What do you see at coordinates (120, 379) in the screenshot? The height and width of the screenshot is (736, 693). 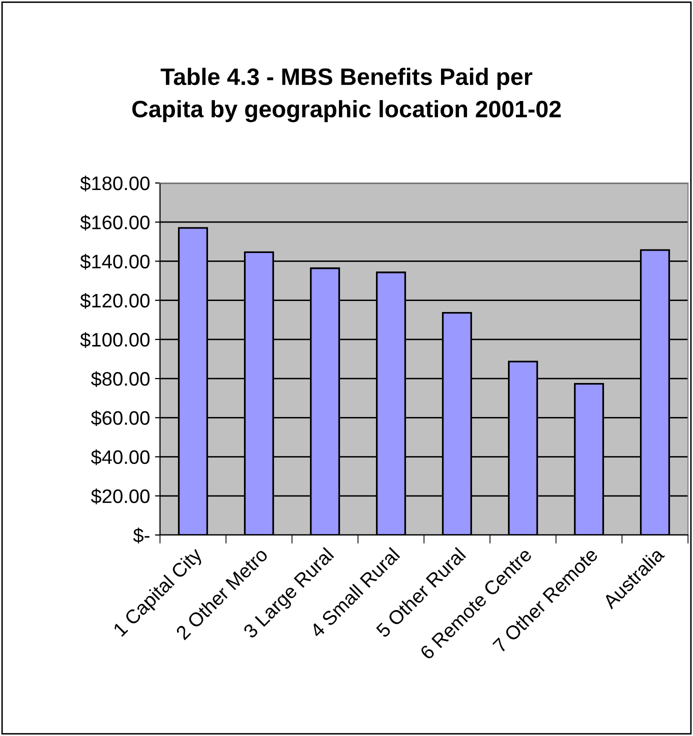 I see `y-tick-label: $80.00` at bounding box center [120, 379].